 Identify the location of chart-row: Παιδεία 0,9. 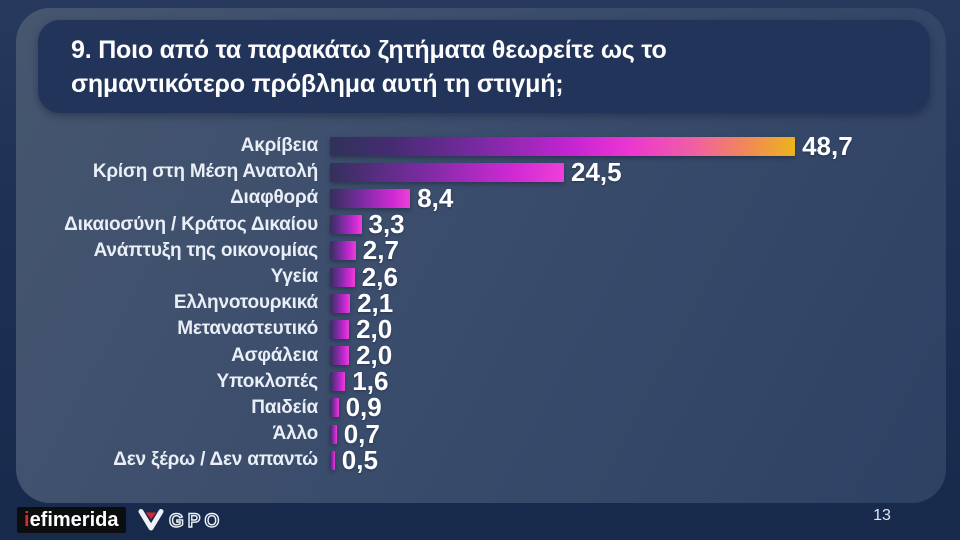
(450, 407).